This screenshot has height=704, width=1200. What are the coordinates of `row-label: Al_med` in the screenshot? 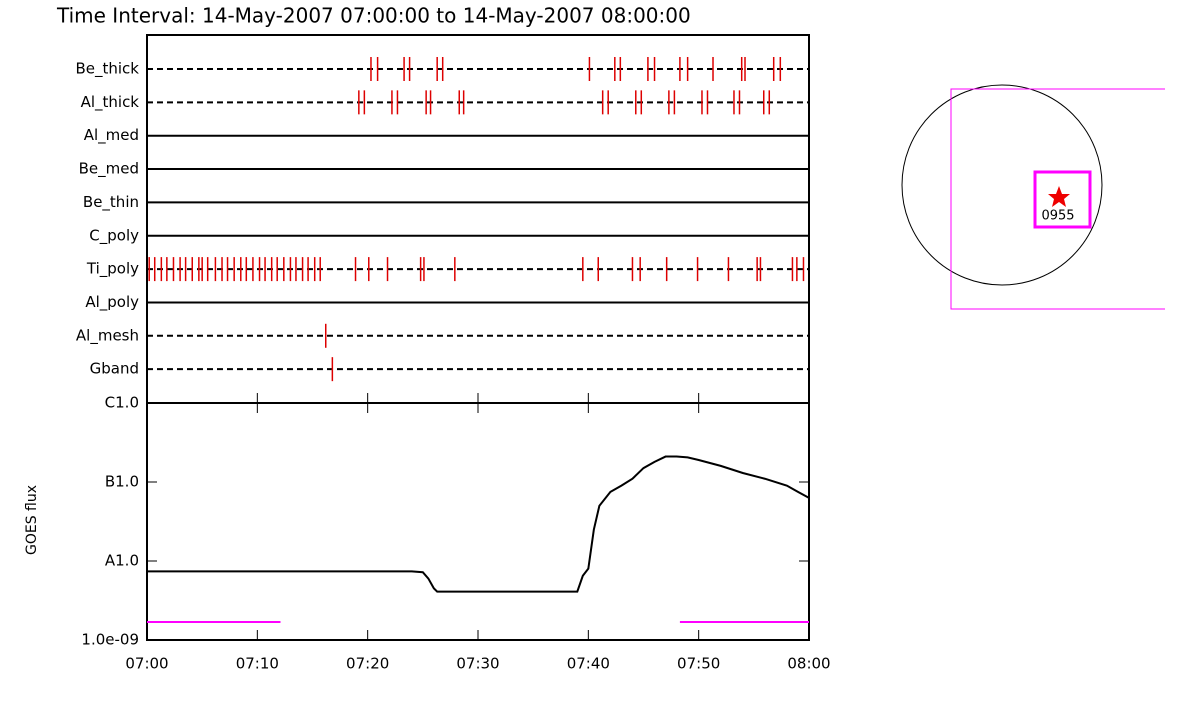 It's located at (111, 135).